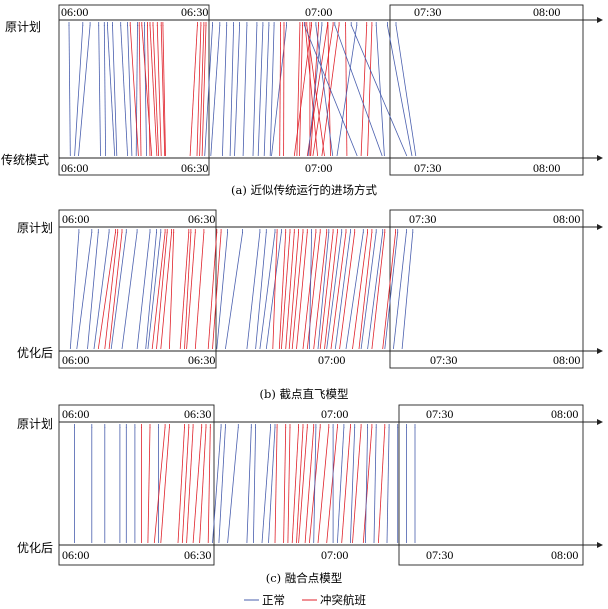 The width and height of the screenshot is (608, 609). Describe the element at coordinates (136, 485) in the screenshot. I see `panel-c-window-early` at that location.